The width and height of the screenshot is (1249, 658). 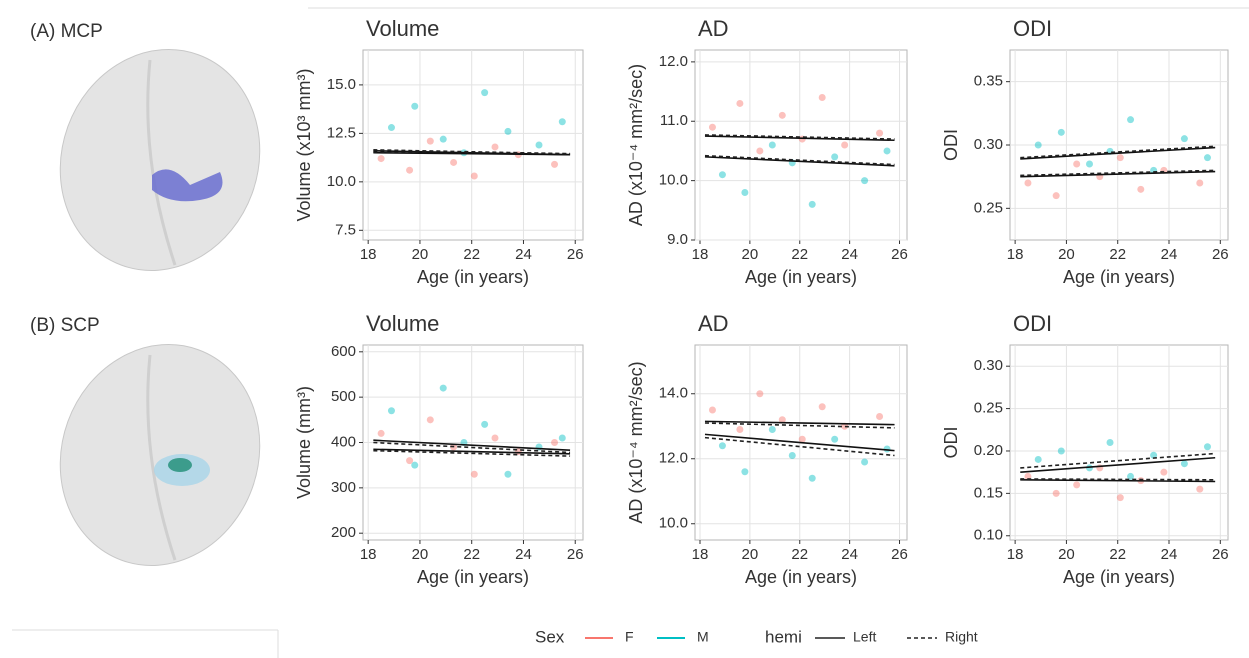 What do you see at coordinates (988, 492) in the screenshot?
I see `y-tick-label: 0.15` at bounding box center [988, 492].